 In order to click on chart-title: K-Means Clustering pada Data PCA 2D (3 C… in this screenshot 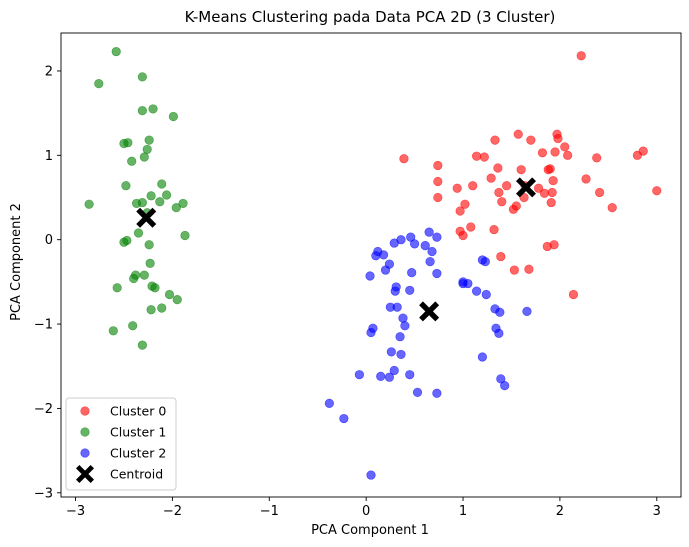, I will do `click(370, 17)`.